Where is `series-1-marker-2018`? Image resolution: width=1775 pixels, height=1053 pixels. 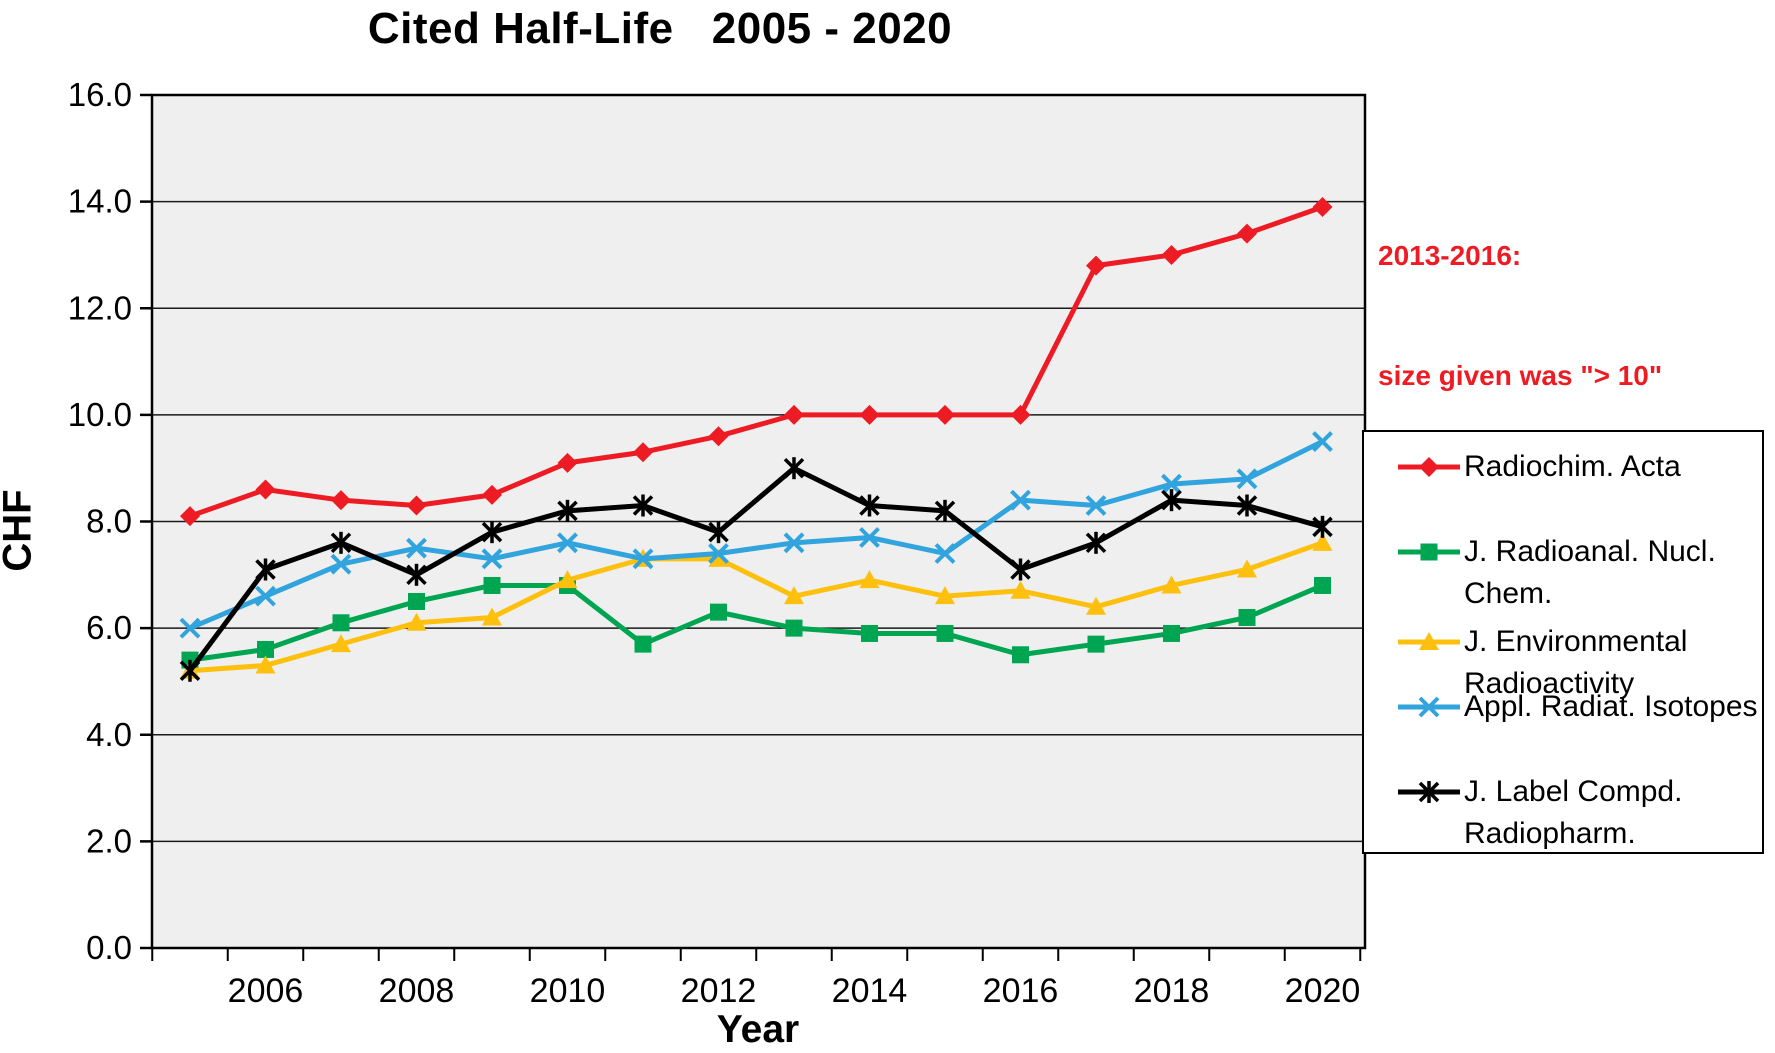 series-1-marker-2018 is located at coordinates (1171, 633).